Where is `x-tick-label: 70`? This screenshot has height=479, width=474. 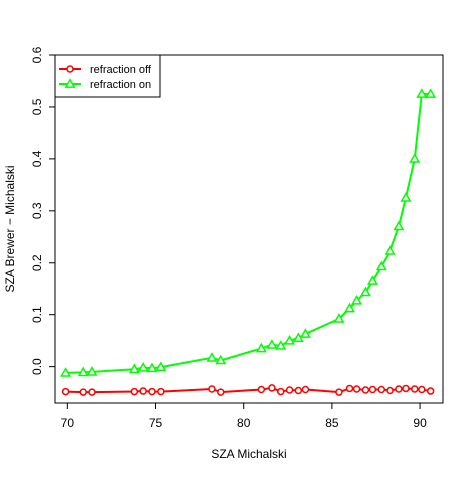
x-tick-label: 70 is located at coordinates (68, 423).